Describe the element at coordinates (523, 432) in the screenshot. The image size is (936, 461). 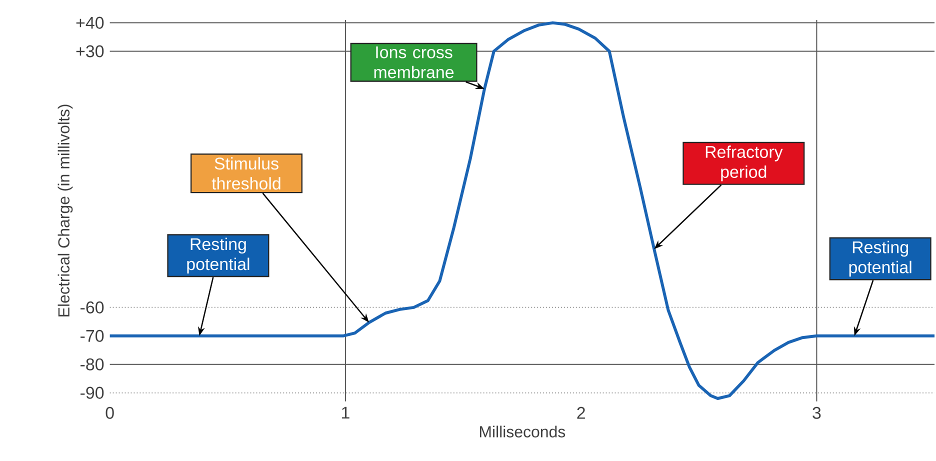
I see `x-axis-title: Milliseconds` at that location.